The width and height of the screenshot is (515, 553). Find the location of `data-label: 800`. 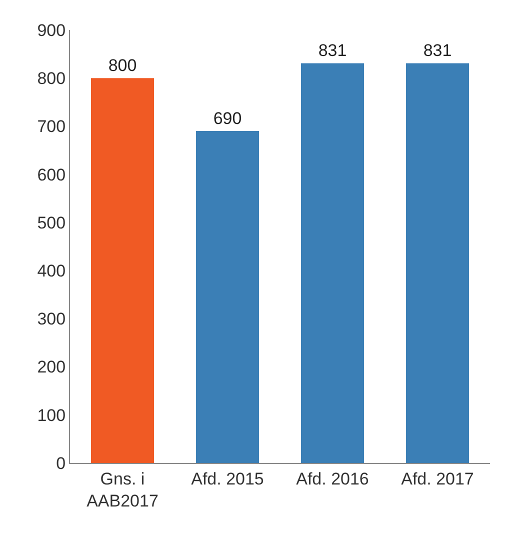

data-label: 800 is located at coordinates (122, 66).